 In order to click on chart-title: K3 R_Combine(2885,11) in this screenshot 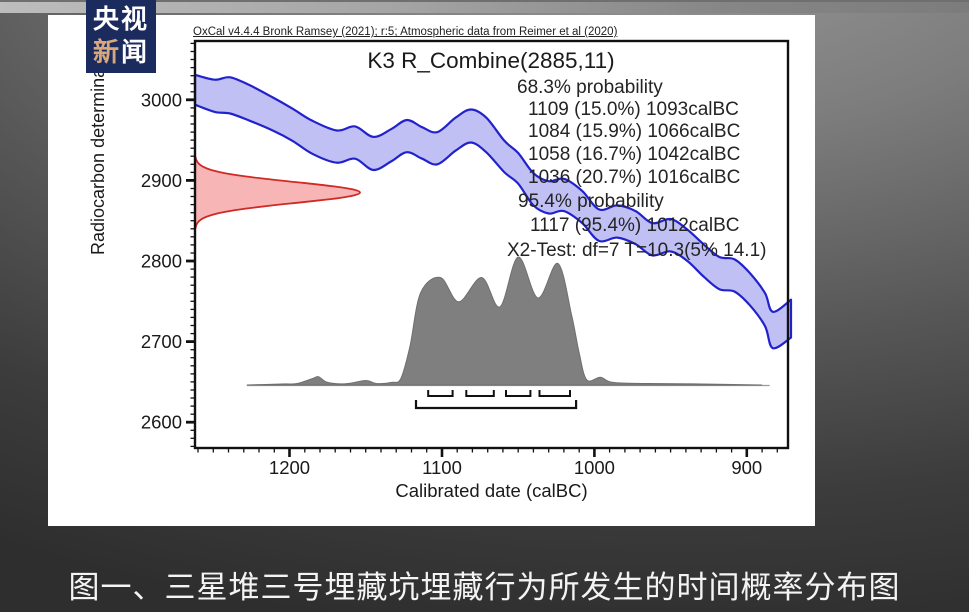, I will do `click(490, 60)`.